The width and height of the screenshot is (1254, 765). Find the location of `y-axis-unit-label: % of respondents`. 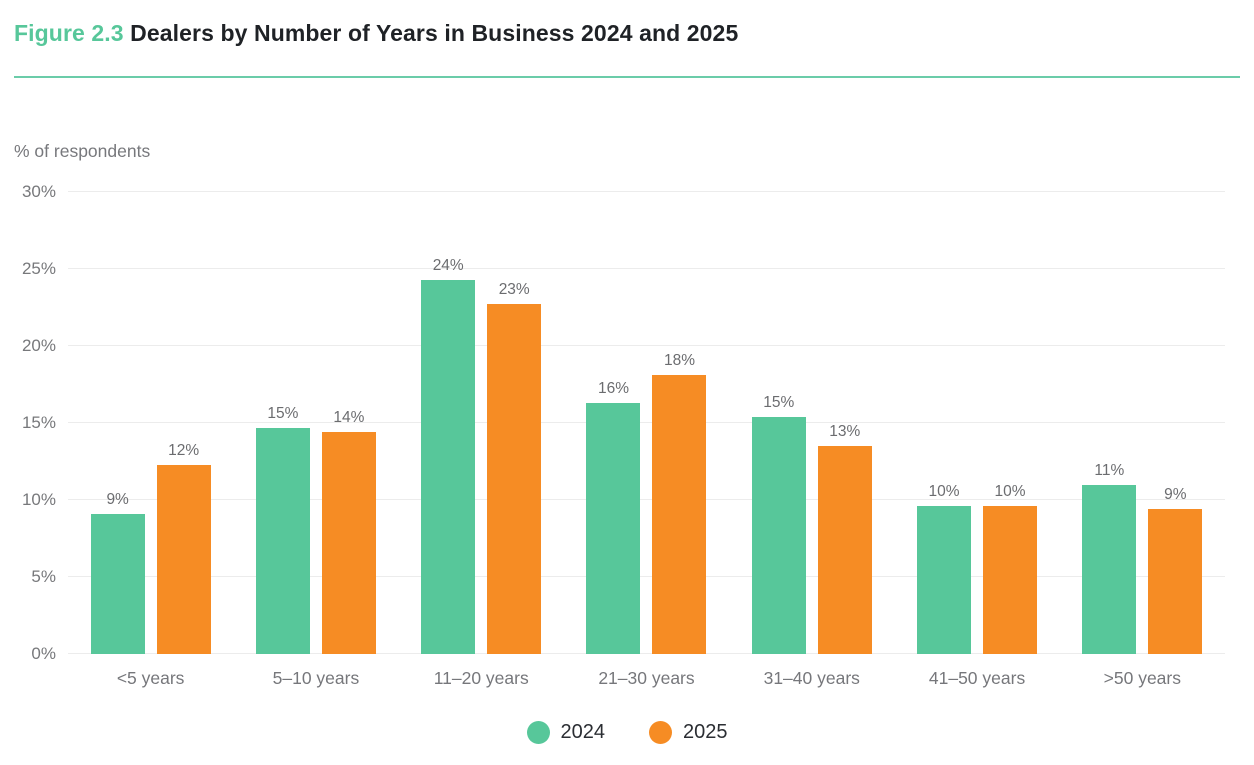

y-axis-unit-label: % of respondents is located at coordinates (82, 151).